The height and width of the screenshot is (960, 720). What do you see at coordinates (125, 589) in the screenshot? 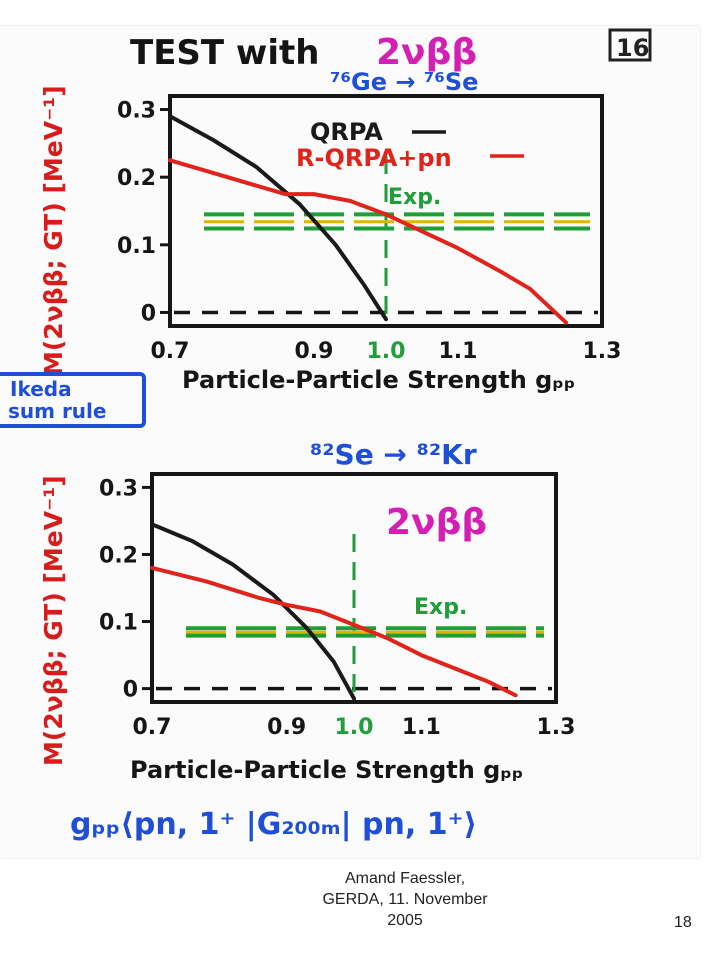
I see `y-tick-labels-bottom: 0 0.1 0.2 0.3` at bounding box center [125, 589].